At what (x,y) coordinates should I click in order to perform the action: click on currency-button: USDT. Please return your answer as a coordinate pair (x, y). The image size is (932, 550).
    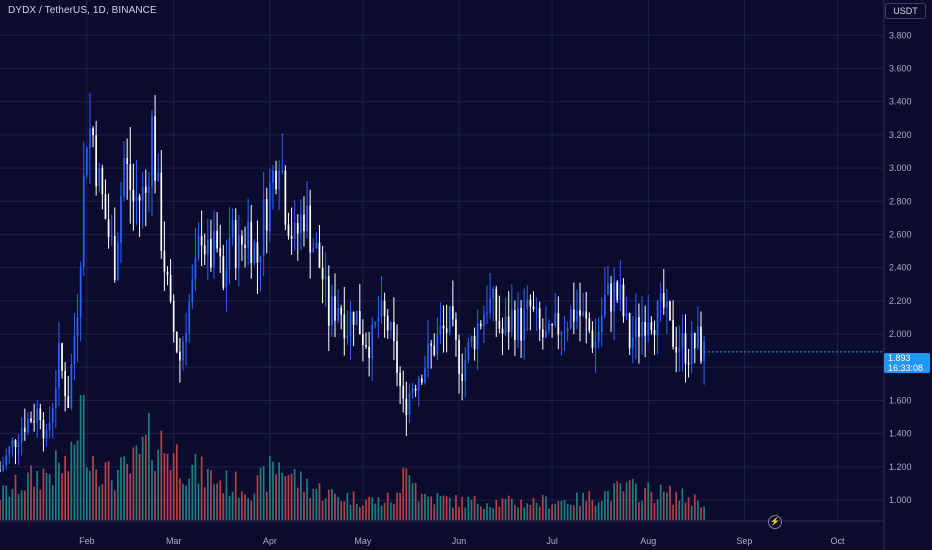
    Looking at the image, I should click on (905, 11).